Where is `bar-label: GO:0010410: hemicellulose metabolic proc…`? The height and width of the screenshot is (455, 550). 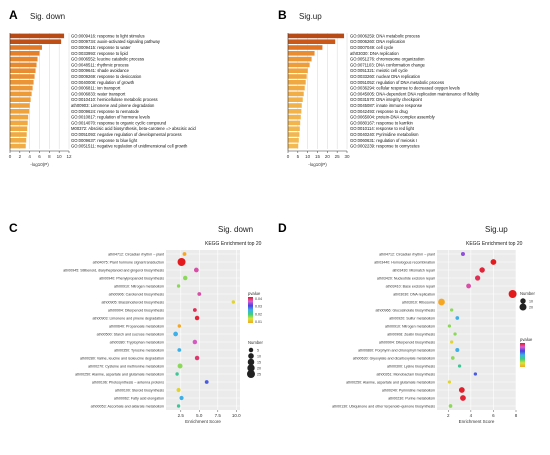
bar-label: GO:0010410: hemicellulose metabolic proc… is located at coordinates (114, 99).